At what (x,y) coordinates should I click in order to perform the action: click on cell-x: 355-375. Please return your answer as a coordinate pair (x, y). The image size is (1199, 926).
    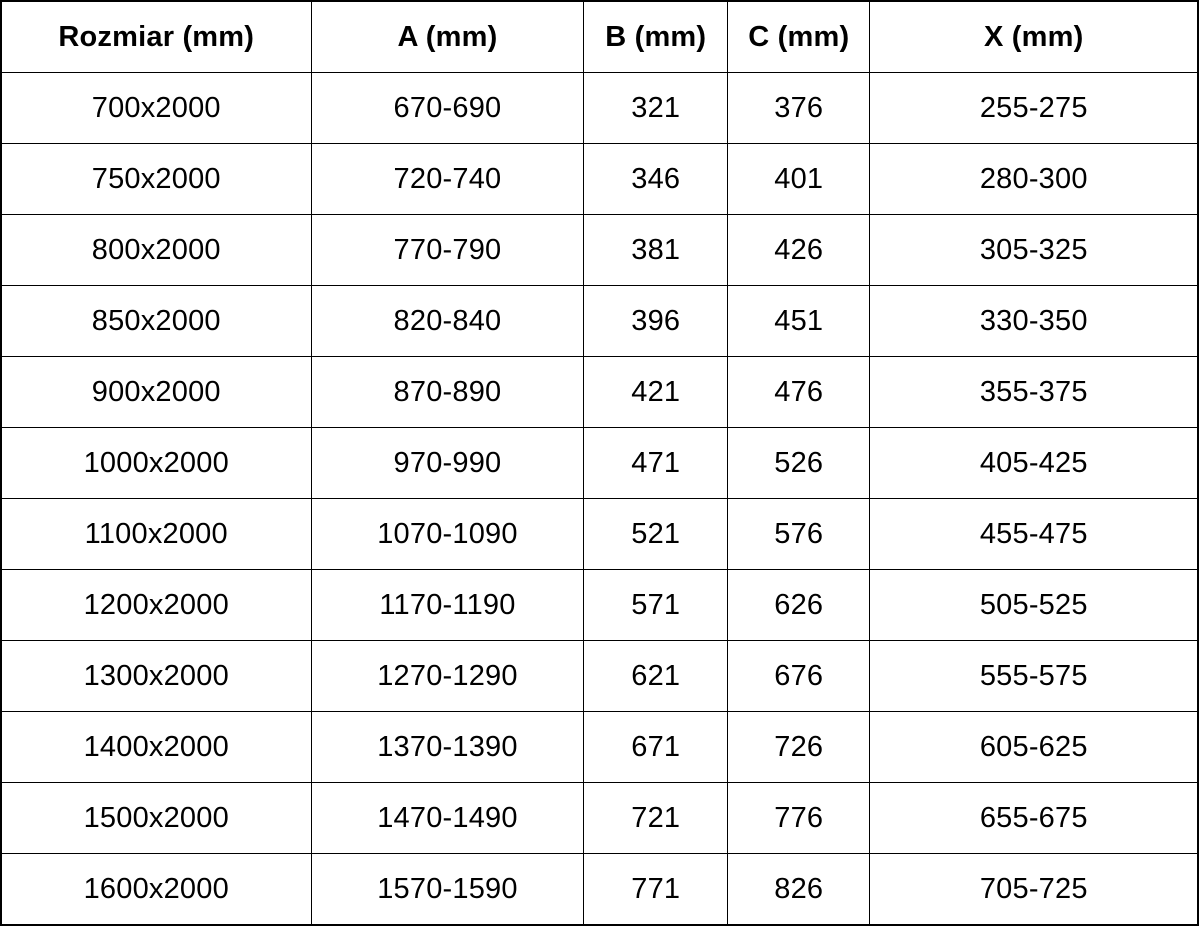
    Looking at the image, I should click on (1034, 392).